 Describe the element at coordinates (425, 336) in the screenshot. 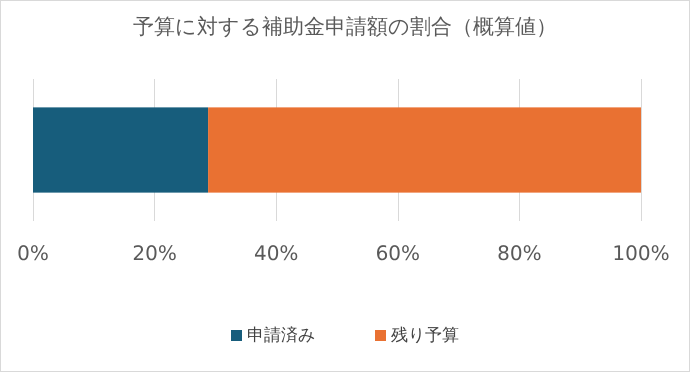

I see `legend-label: 残り予算` at that location.